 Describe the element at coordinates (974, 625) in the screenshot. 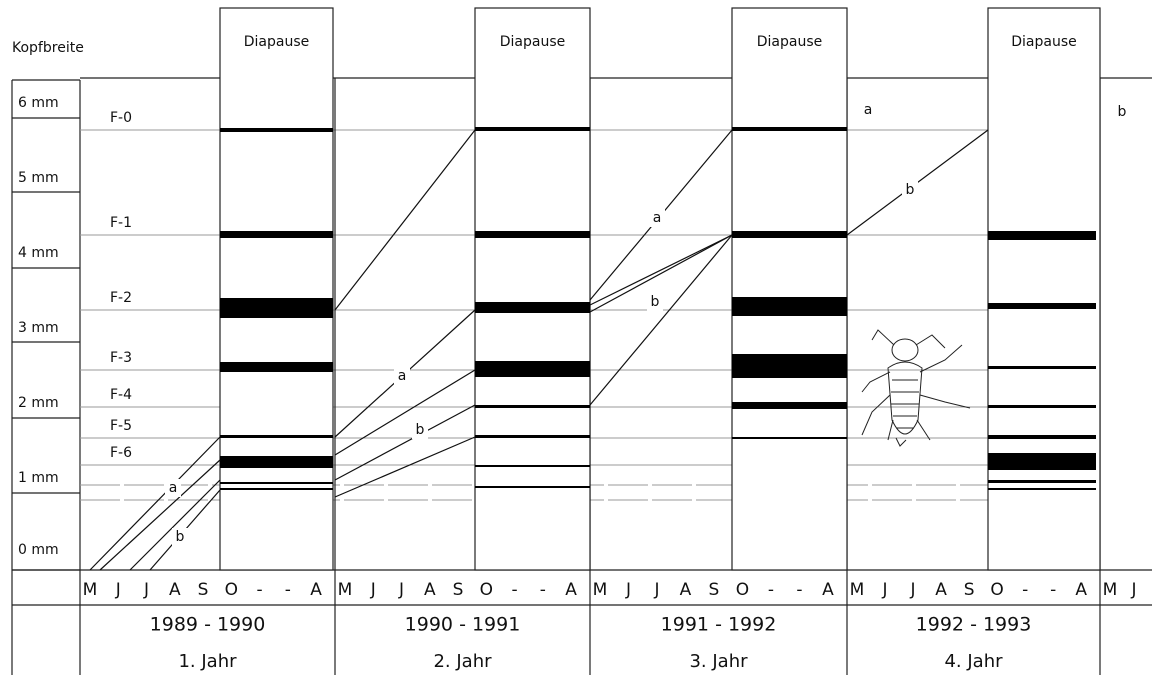

I see `year-label: 1992 - 1993` at that location.